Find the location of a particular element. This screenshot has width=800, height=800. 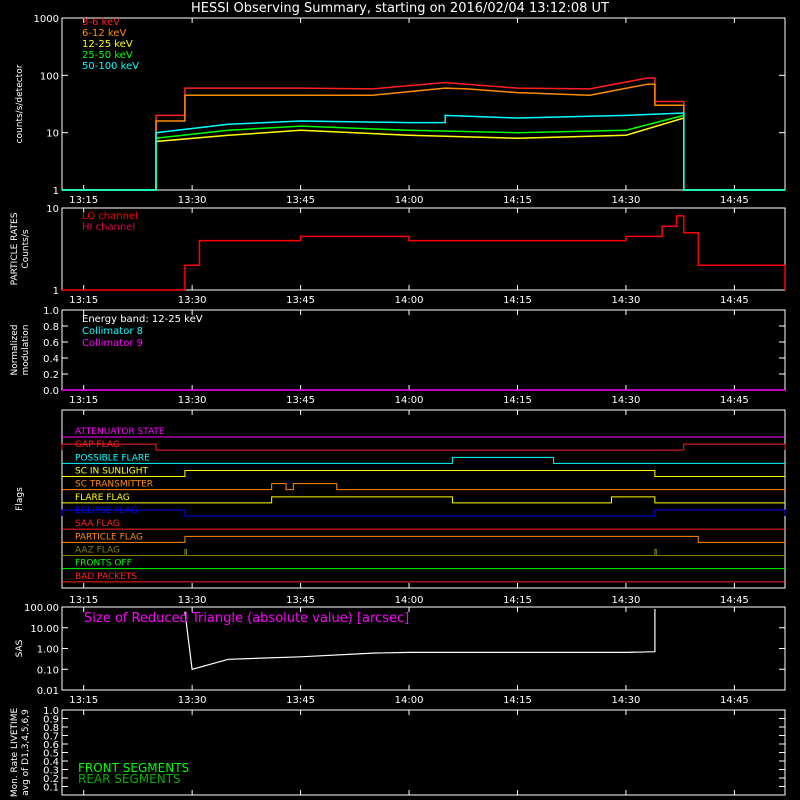

legend-entry: 6-12 keV is located at coordinates (104, 33).